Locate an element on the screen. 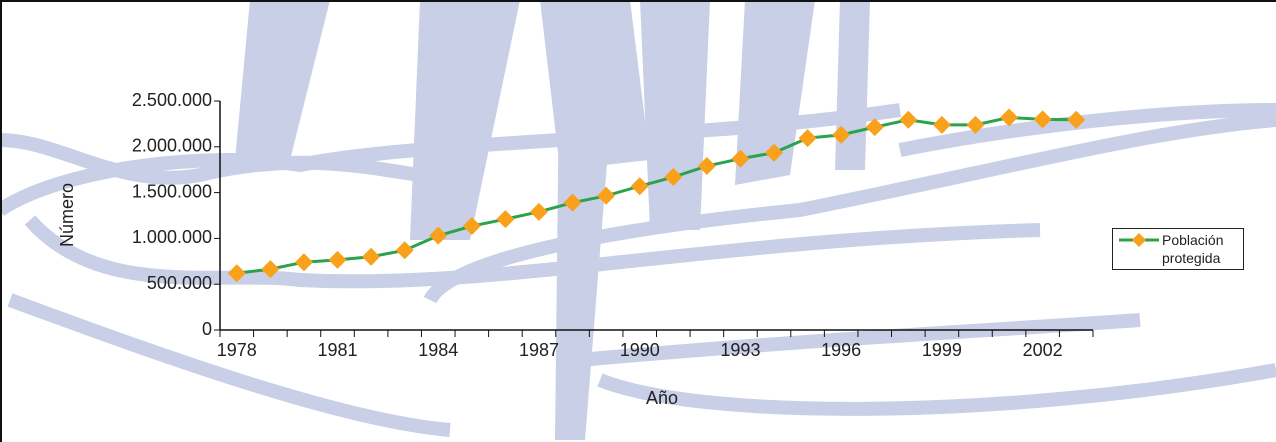 The image size is (1276, 442). x-tick-label: 1978 is located at coordinates (237, 350).